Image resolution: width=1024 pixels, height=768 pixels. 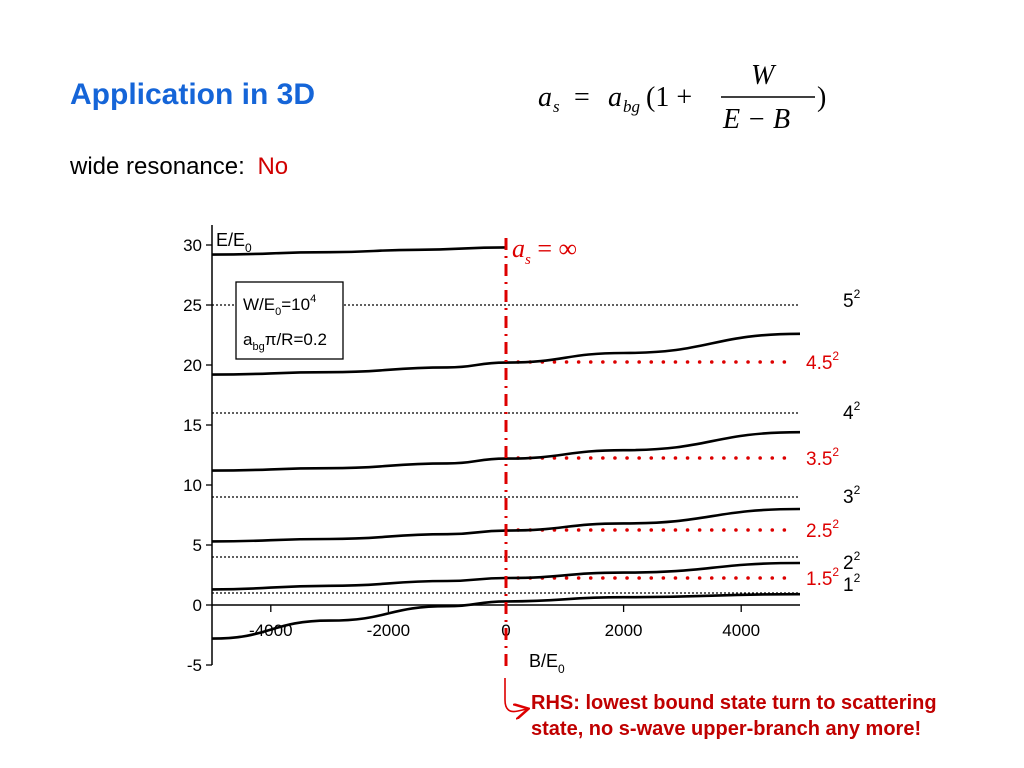 I want to click on x-tick-label: 4000, so click(x=741, y=630).